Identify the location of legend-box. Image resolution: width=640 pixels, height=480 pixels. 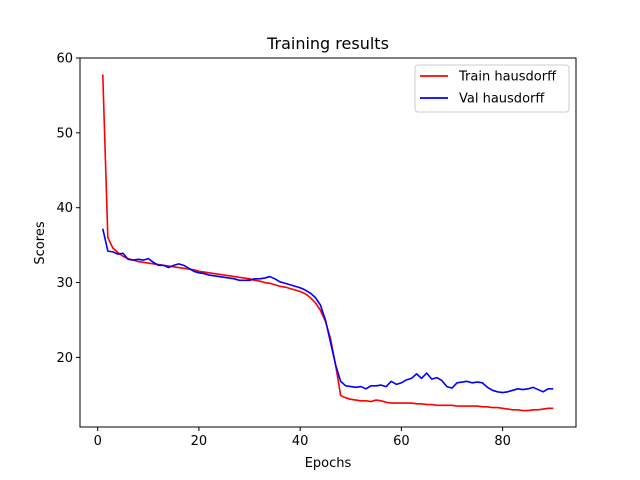
(492, 88).